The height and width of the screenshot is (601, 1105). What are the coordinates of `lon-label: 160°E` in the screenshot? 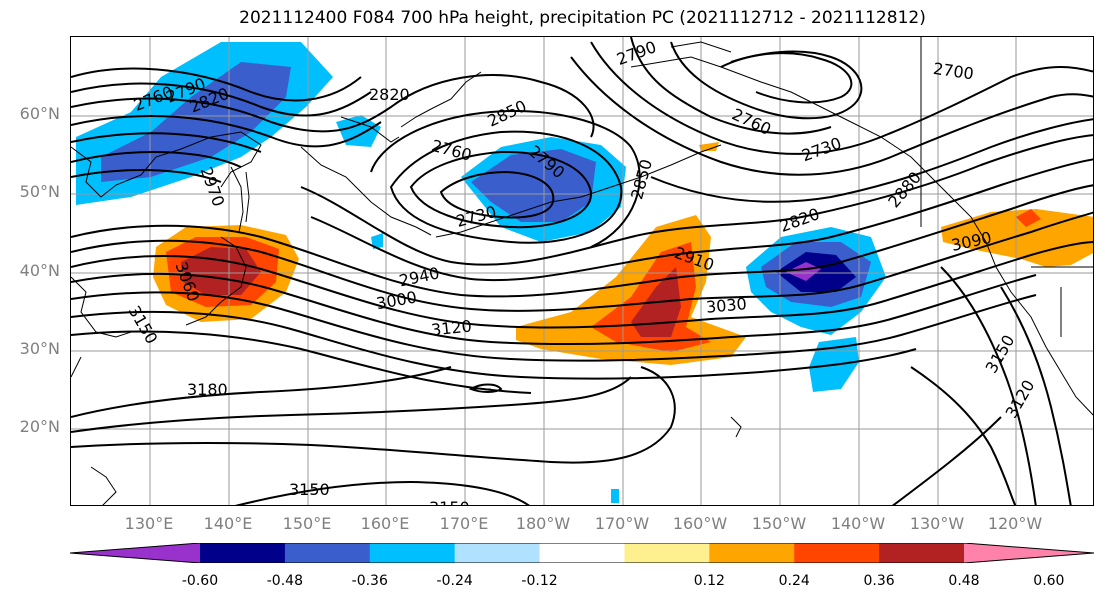 It's located at (385, 523).